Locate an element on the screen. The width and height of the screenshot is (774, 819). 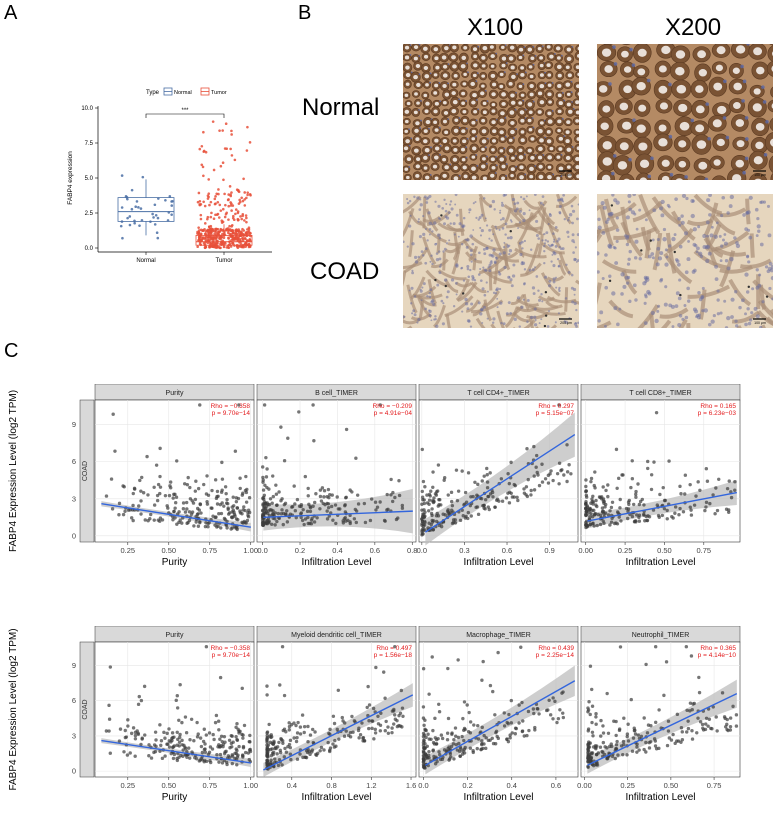
x-tick-label: 0.4 is located at coordinates (337, 550).